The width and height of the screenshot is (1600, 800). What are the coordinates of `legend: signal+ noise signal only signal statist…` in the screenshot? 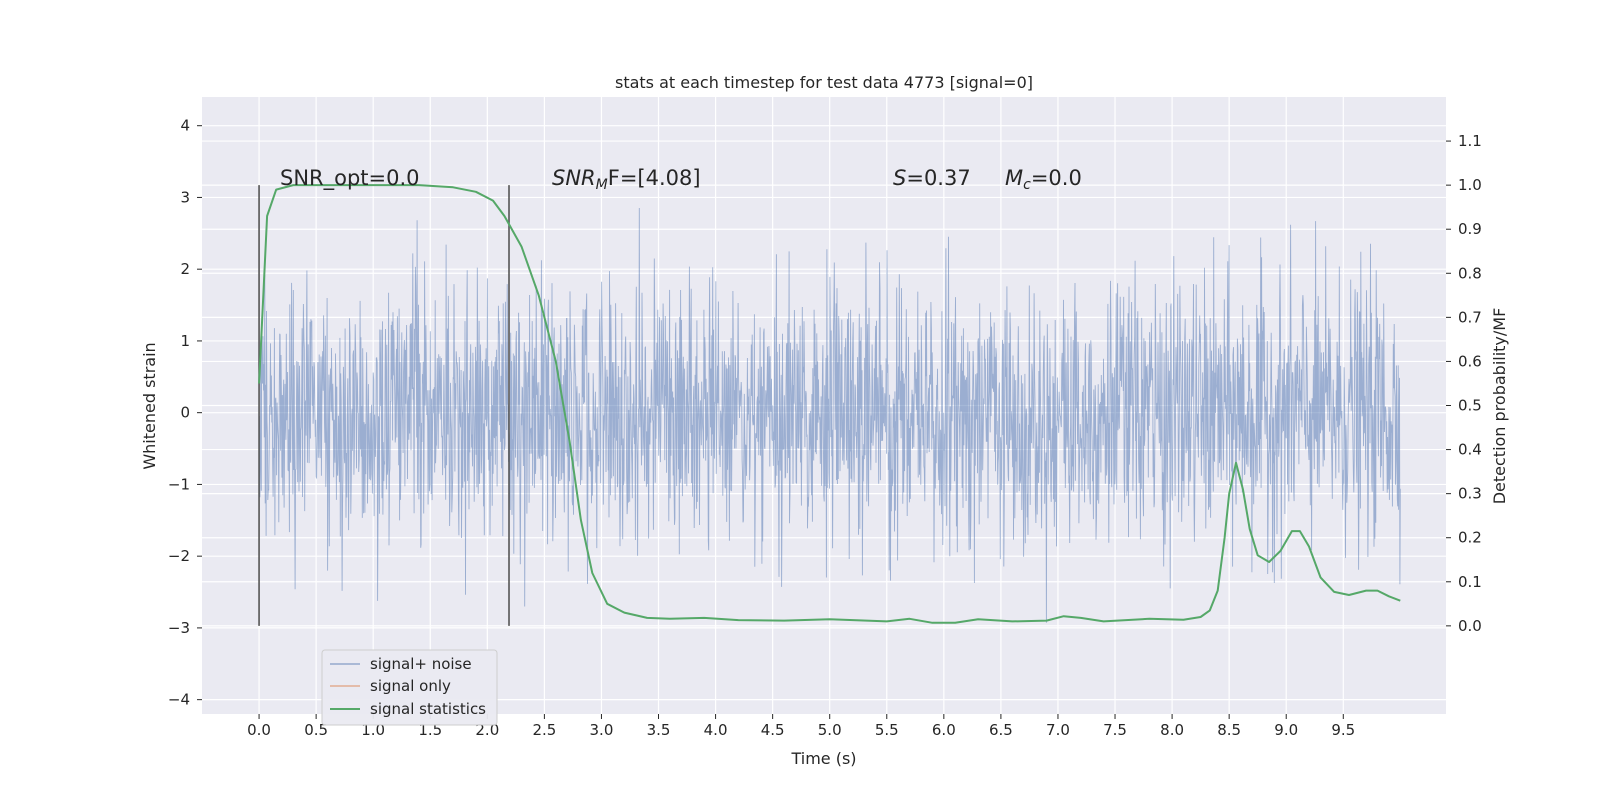 It's located at (409, 687).